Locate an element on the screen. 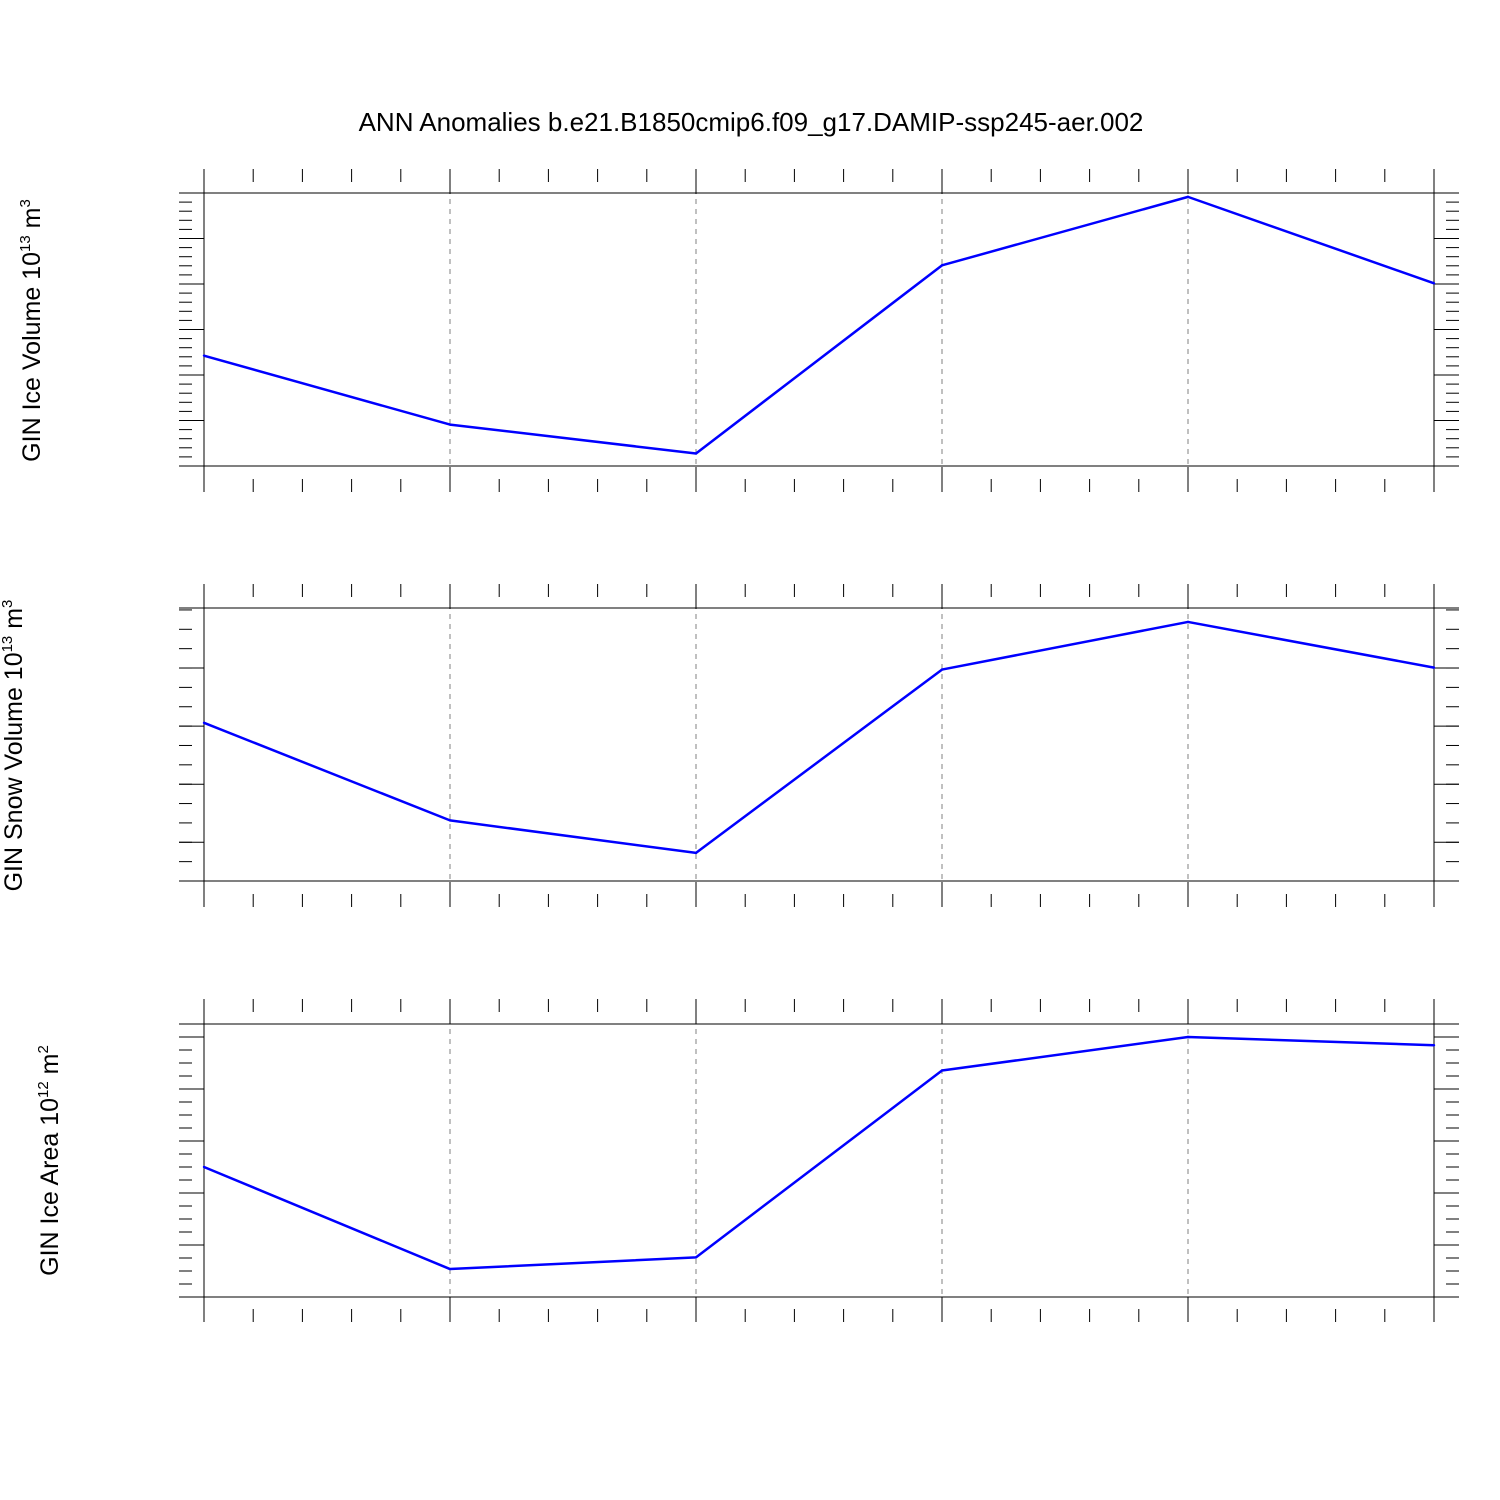  y-axis-title-text: GIN Ice Volume 10 is located at coordinates (32, 357).